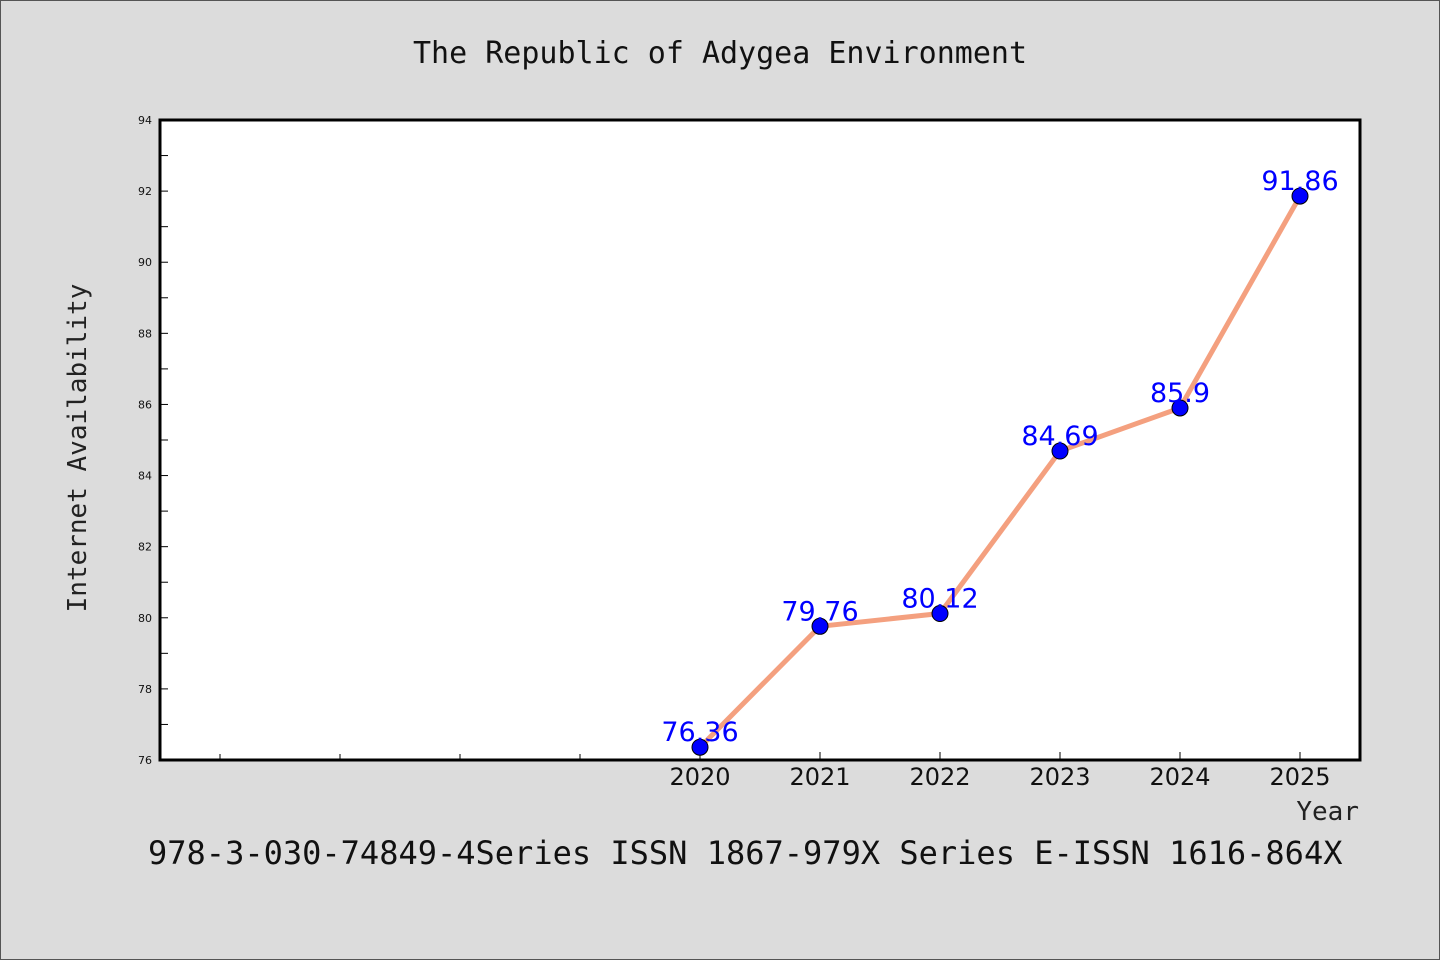 Image resolution: width=1440 pixels, height=960 pixels. Describe the element at coordinates (699, 777) in the screenshot. I see `x-tick-label: 2020` at that location.